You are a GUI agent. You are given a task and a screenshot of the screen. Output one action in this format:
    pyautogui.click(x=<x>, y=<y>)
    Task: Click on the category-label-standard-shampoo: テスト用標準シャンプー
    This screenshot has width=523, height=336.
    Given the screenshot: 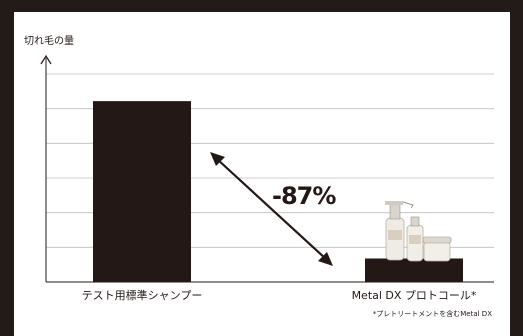 What is the action you would take?
    pyautogui.click(x=142, y=295)
    